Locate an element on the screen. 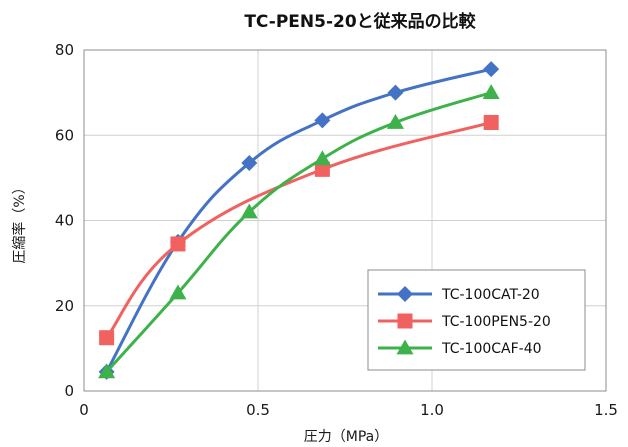 Image resolution: width=628 pixels, height=447 pixels. legend-item: TC-100CAT-20 is located at coordinates (459, 294).